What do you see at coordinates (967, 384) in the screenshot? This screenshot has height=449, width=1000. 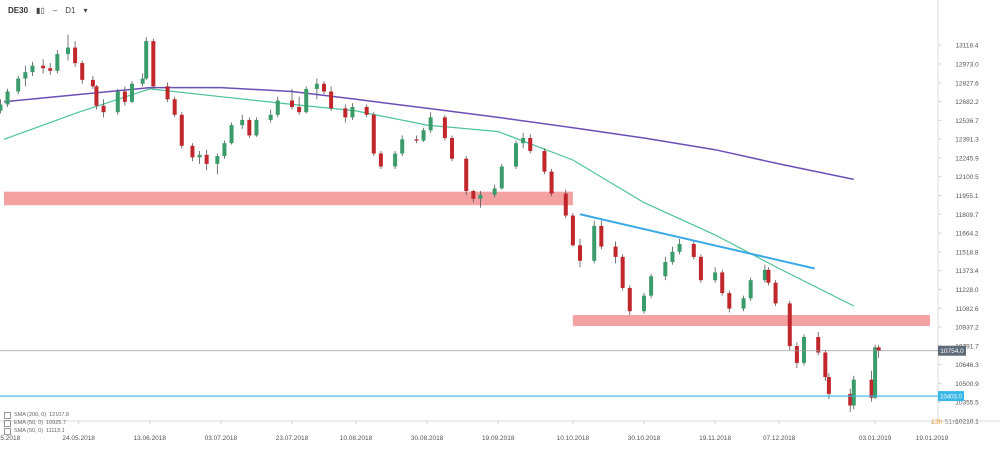 I see `y-tick-label: 10500.9` at bounding box center [967, 384].